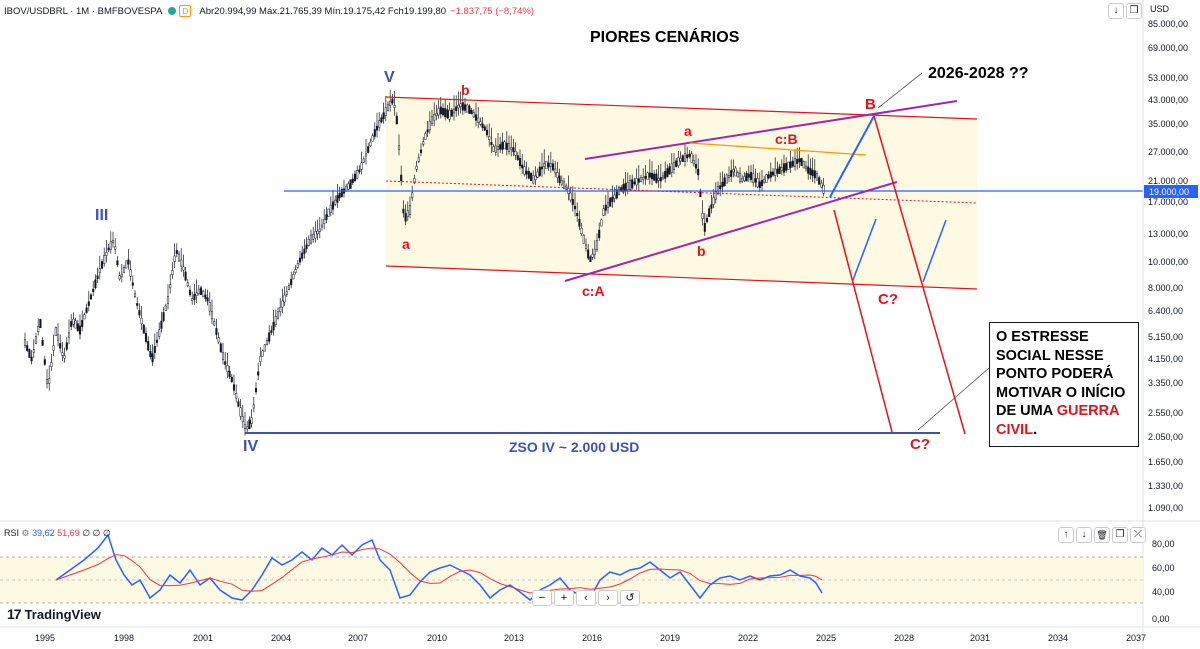 The image size is (1200, 649). Describe the element at coordinates (888, 299) in the screenshot. I see `wave-c1-label: C?` at that location.